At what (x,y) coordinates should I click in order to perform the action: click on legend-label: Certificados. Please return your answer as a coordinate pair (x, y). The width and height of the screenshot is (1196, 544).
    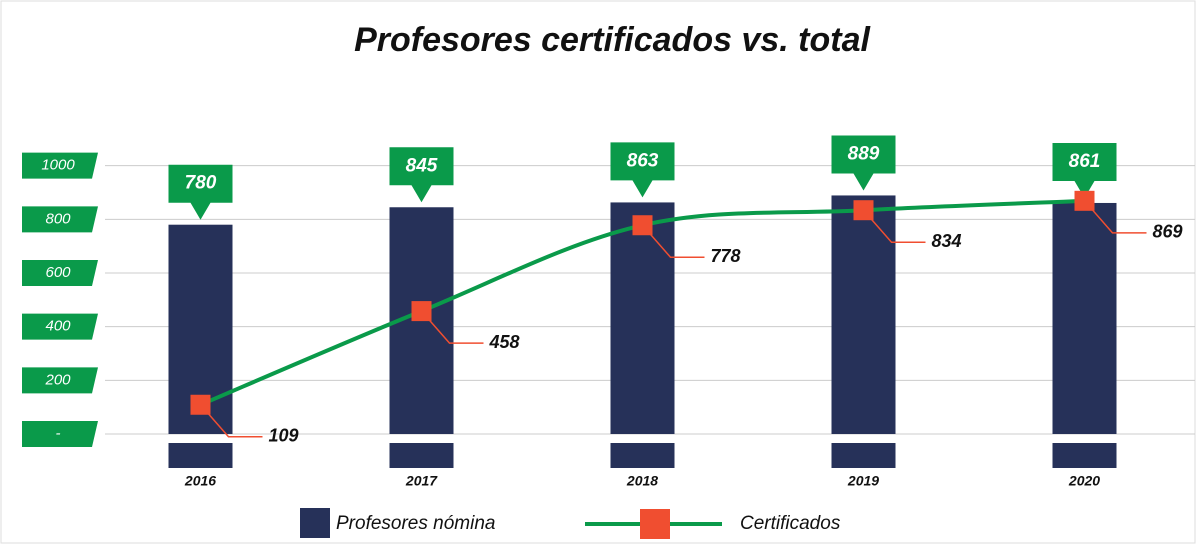
    Looking at the image, I should click on (790, 523).